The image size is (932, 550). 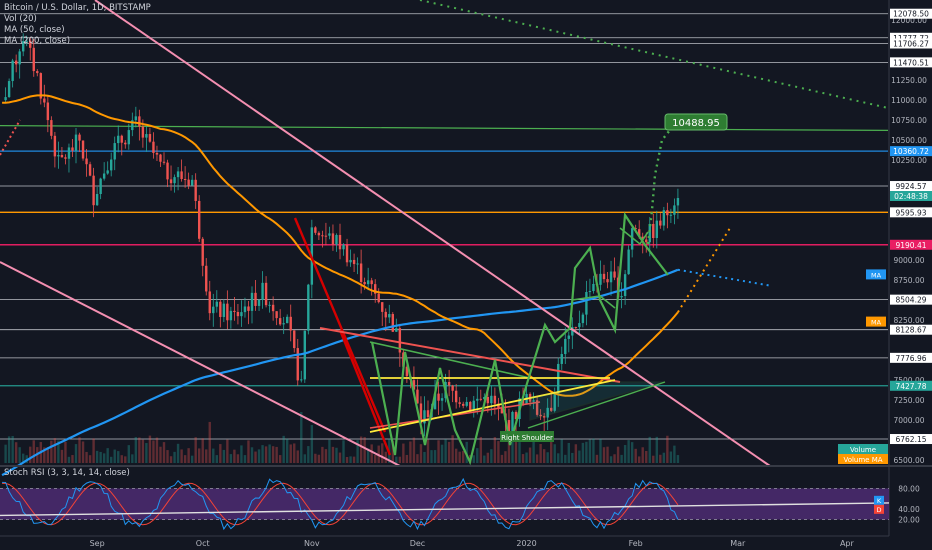 What do you see at coordinates (67, 473) in the screenshot?
I see `rsi-title: Stoch RSI (3, 3, 14, 14, close)` at bounding box center [67, 473].